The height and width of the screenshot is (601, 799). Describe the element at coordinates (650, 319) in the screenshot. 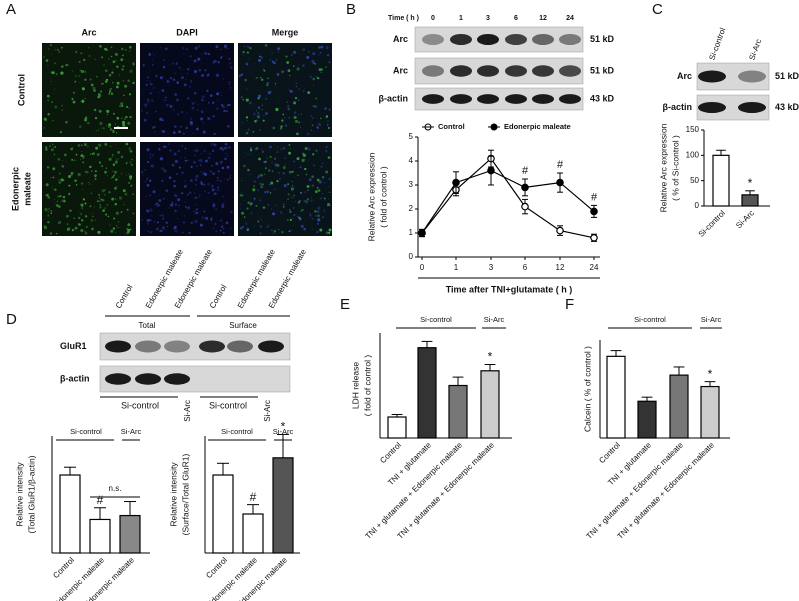

I see `group-label: Si-control` at that location.